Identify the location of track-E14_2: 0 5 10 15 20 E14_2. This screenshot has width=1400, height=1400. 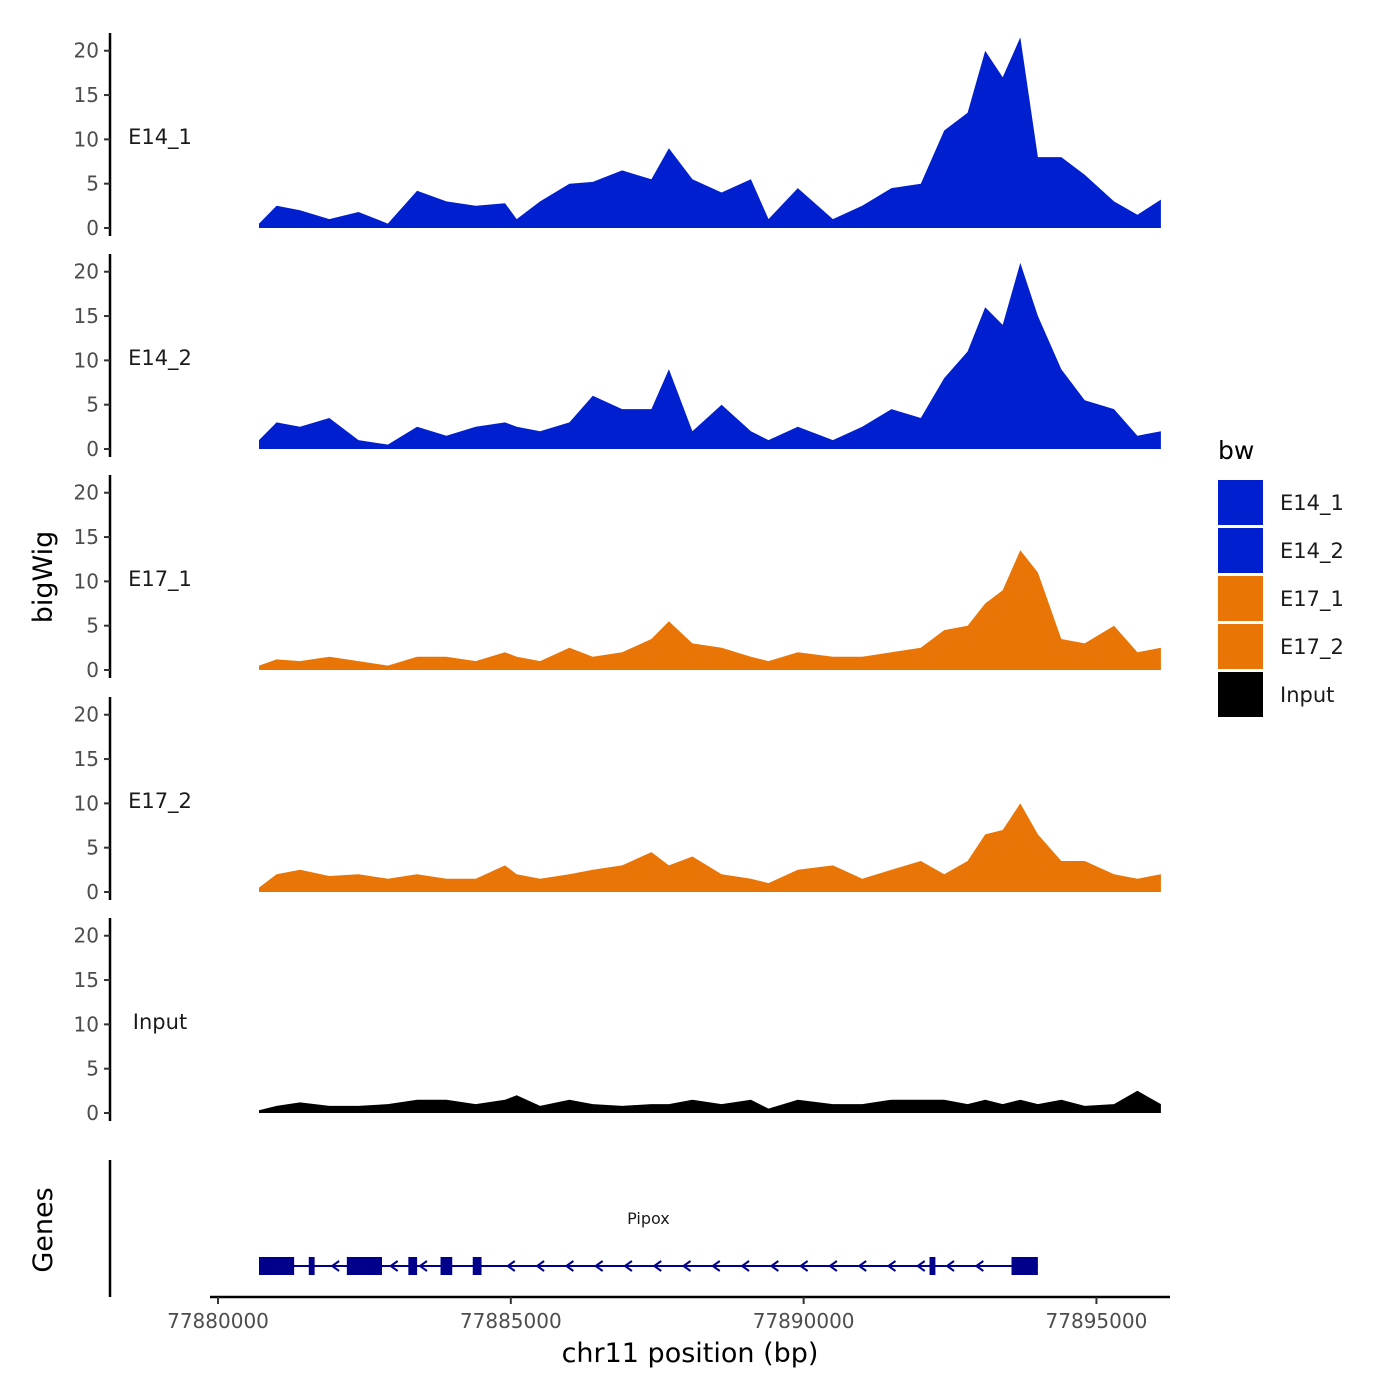
(617, 357).